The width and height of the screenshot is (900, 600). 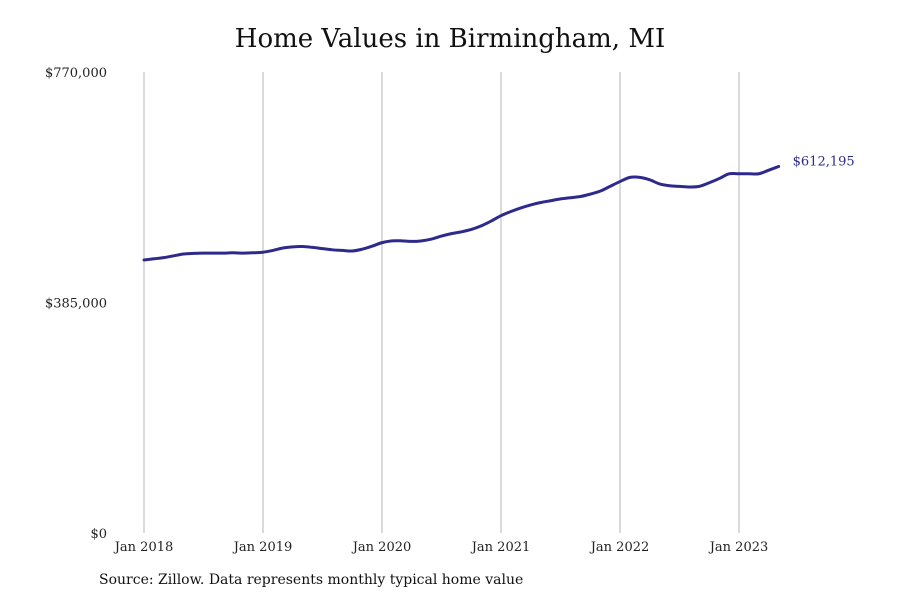 What do you see at coordinates (824, 161) in the screenshot?
I see `last-value-label: $612,195` at bounding box center [824, 161].